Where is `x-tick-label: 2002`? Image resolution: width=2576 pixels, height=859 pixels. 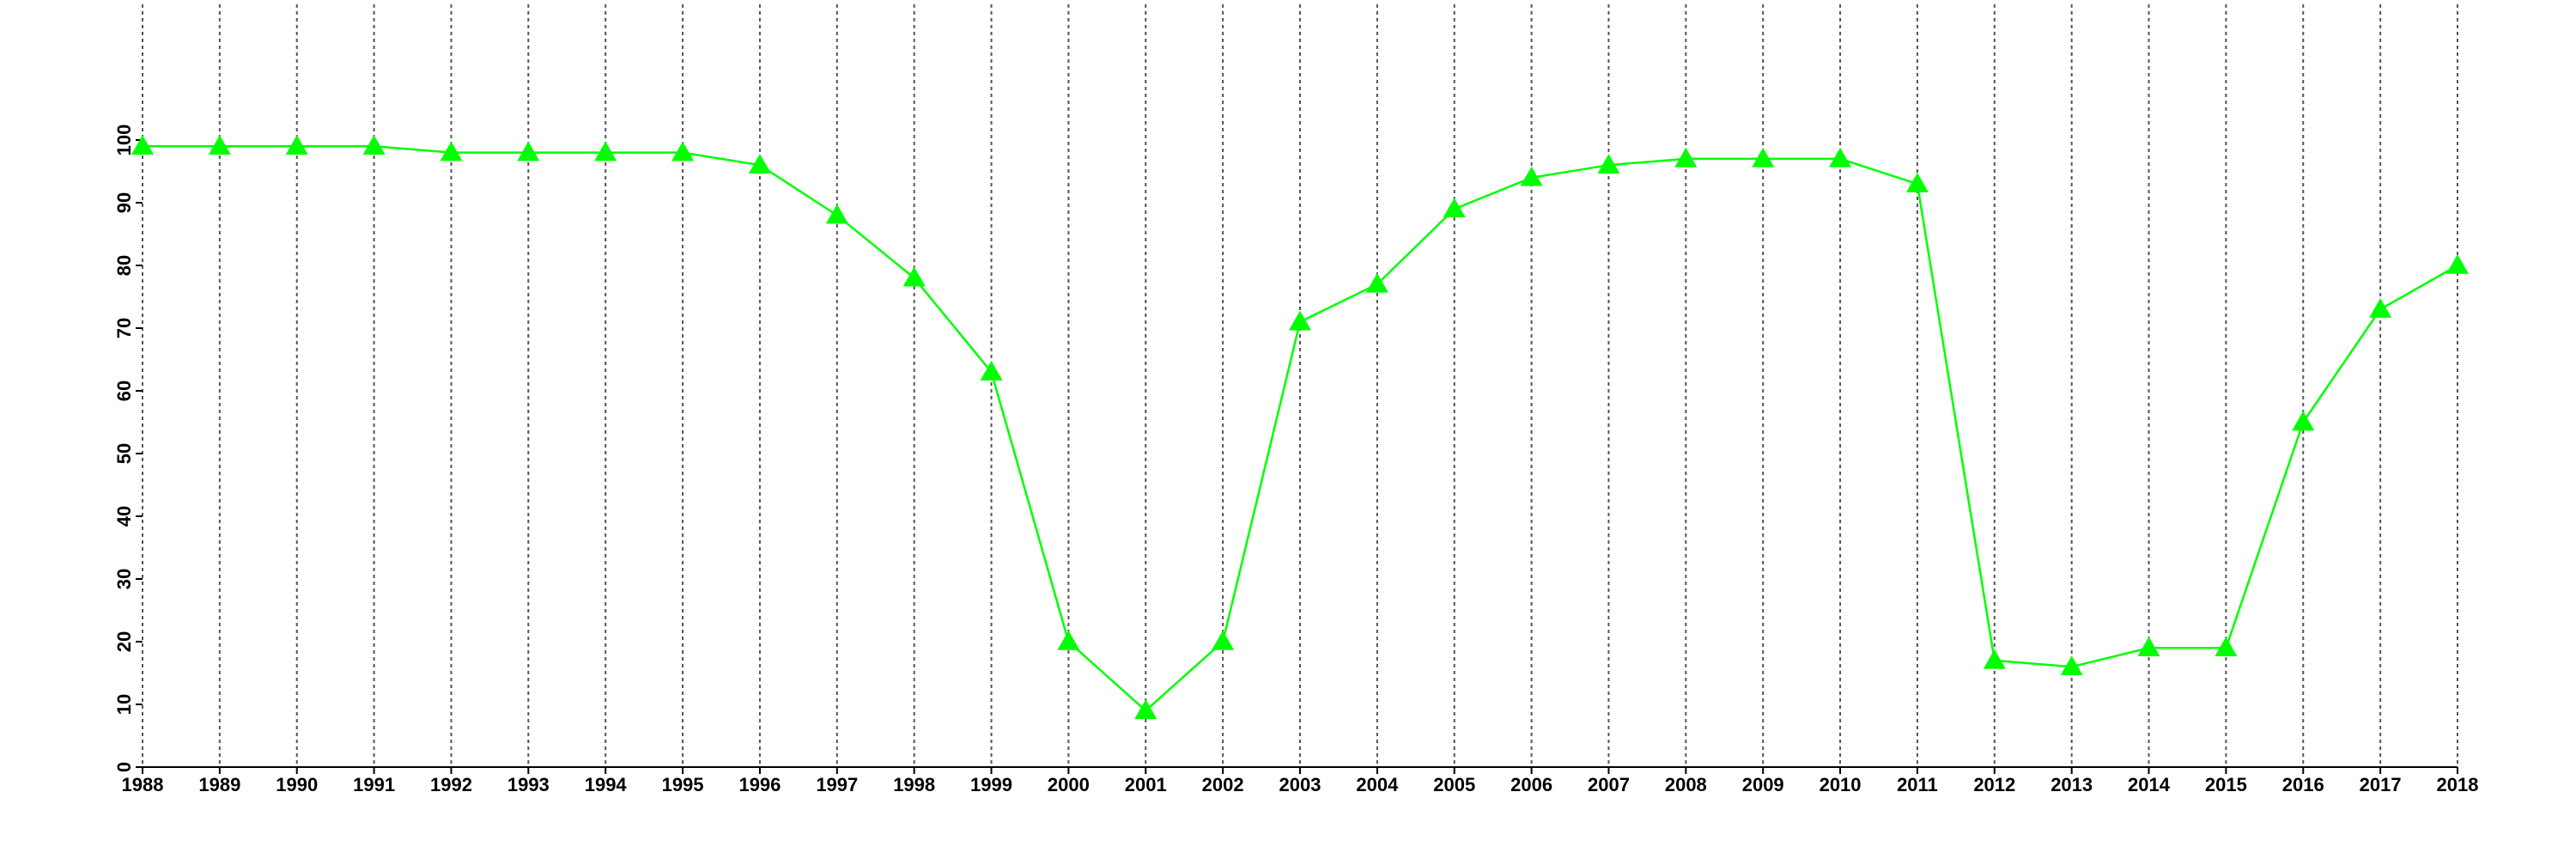
x-tick-label: 2002 is located at coordinates (1223, 784).